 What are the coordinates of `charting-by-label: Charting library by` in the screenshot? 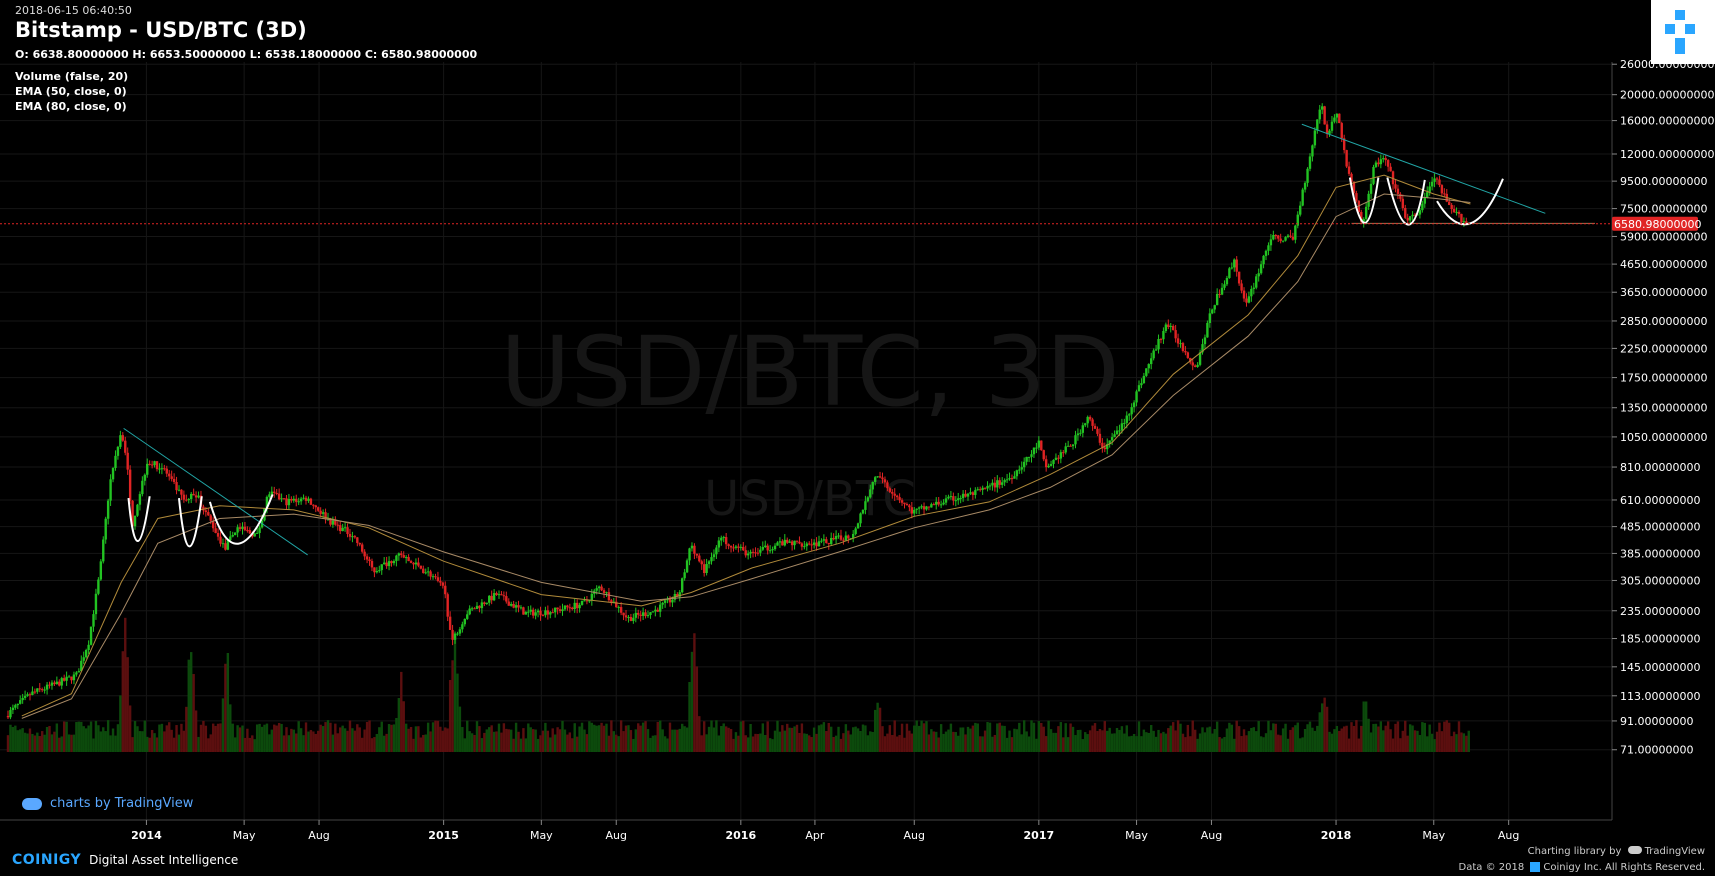 It's located at (1574, 851).